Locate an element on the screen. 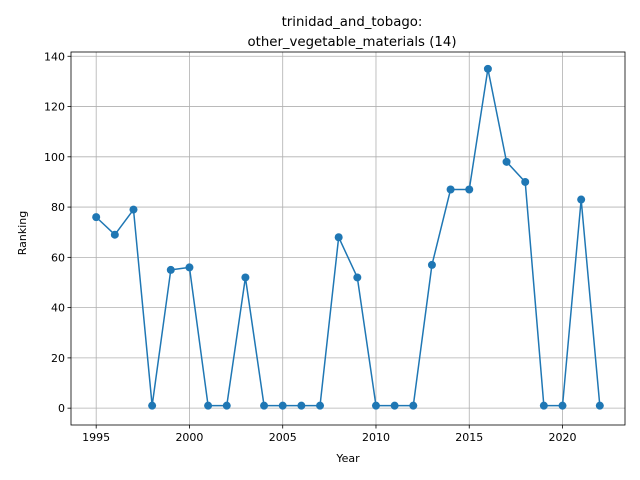  x-tick-label: 2020 is located at coordinates (563, 437).